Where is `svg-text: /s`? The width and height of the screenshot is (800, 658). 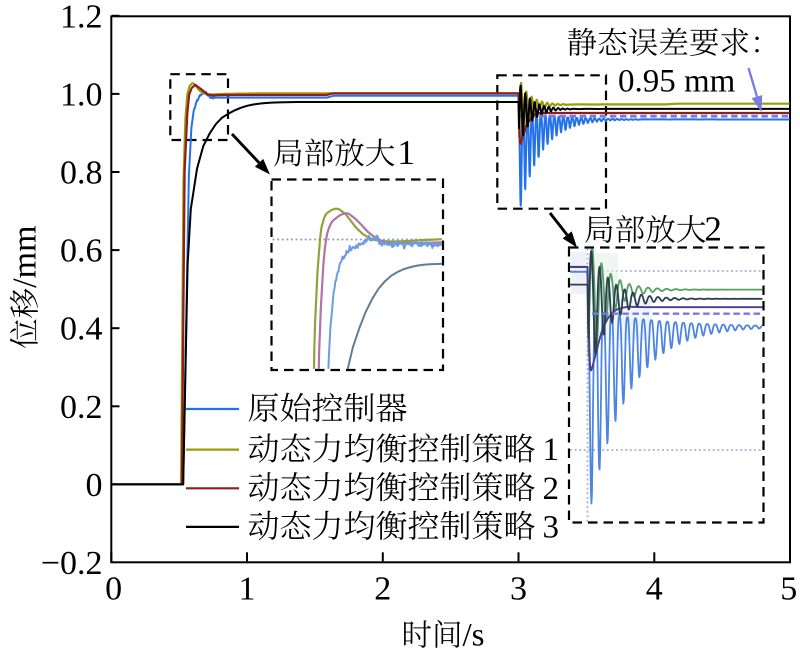
svg-text: /s is located at coordinates (474, 636).